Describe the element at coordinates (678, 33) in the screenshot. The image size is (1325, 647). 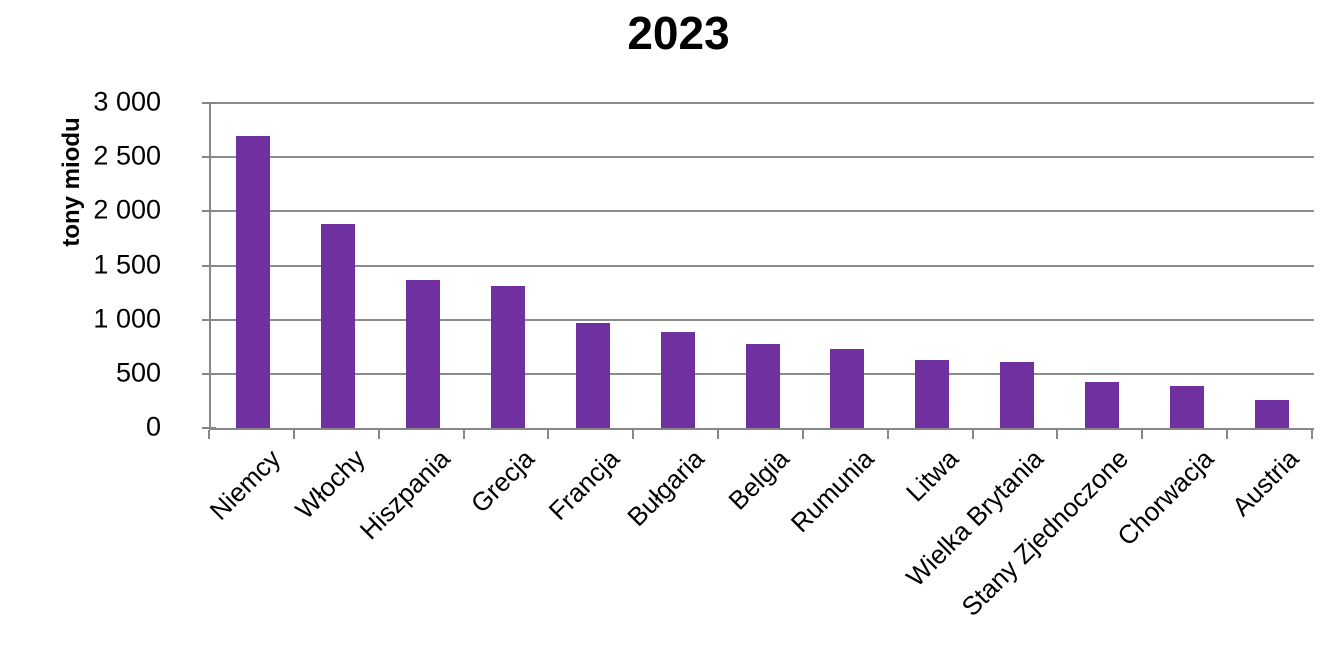
I see `chart-title: 2023` at that location.